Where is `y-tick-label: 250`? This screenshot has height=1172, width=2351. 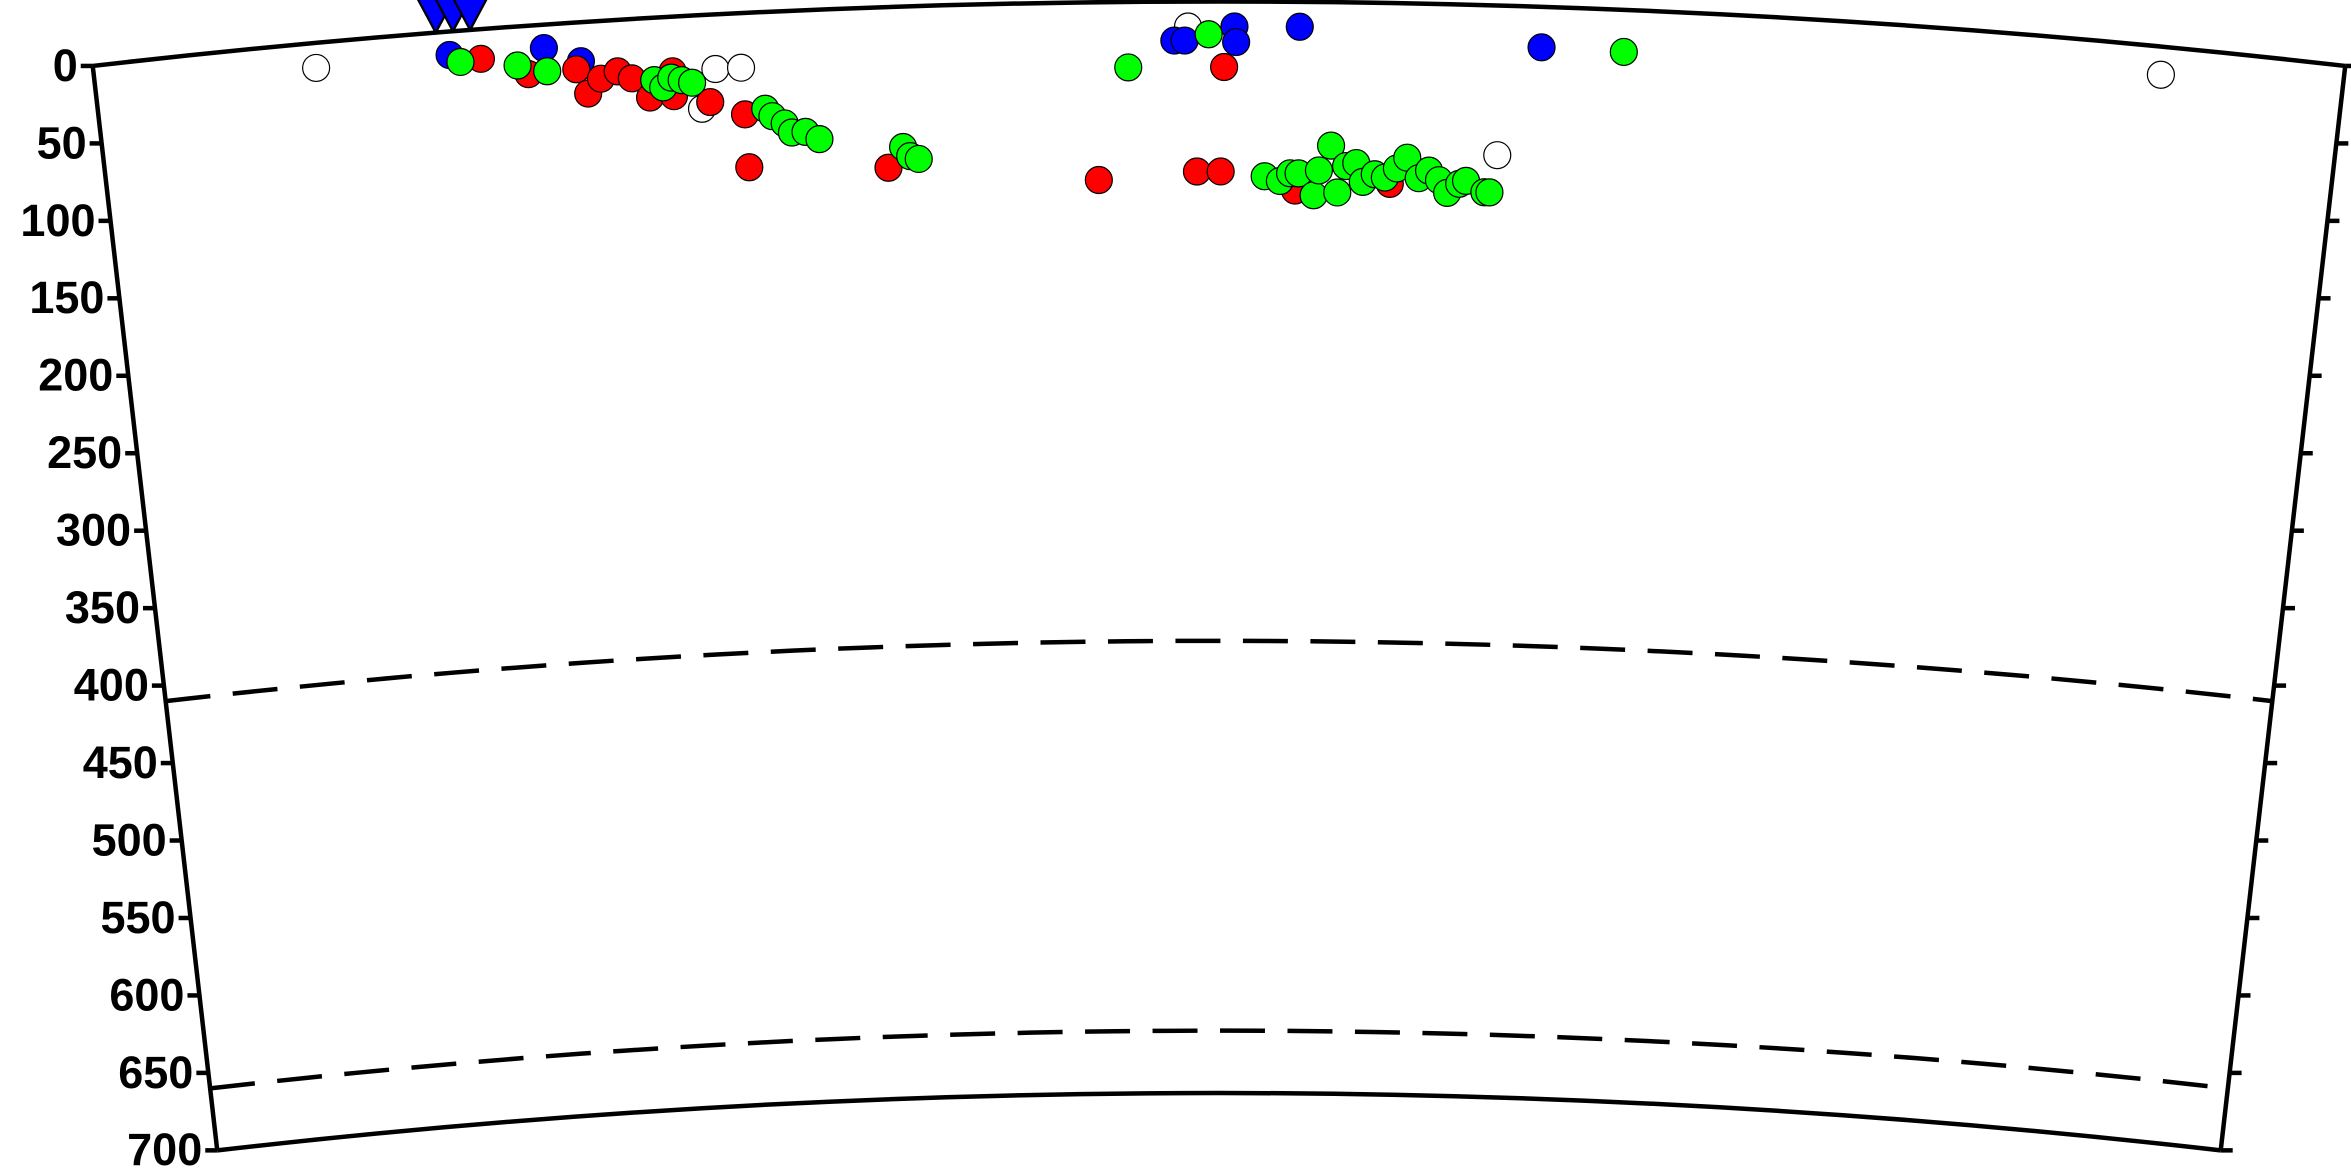
y-tick-label: 250 is located at coordinates (84, 452).